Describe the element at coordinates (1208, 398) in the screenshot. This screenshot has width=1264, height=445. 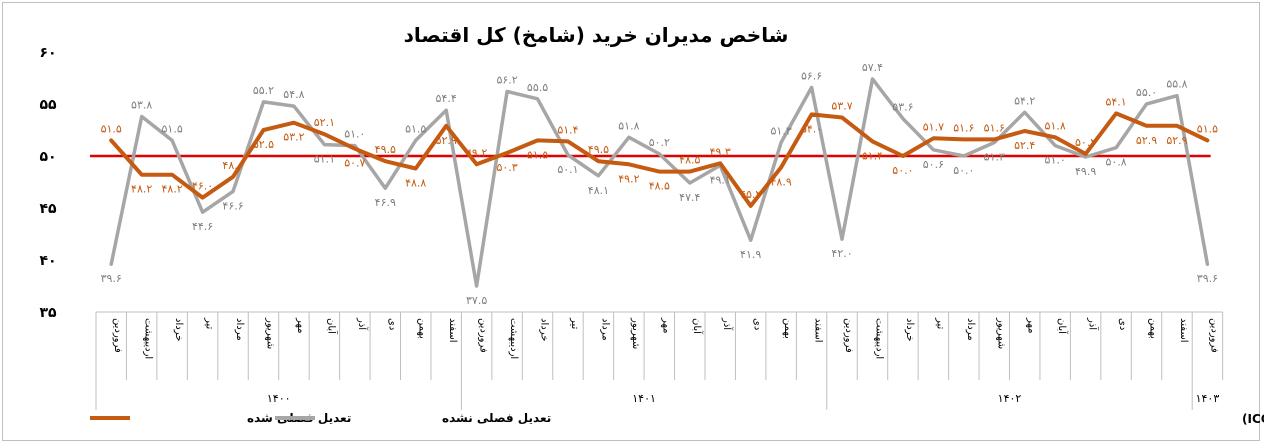
I see `year-label: ۱۴۰۳` at that location.